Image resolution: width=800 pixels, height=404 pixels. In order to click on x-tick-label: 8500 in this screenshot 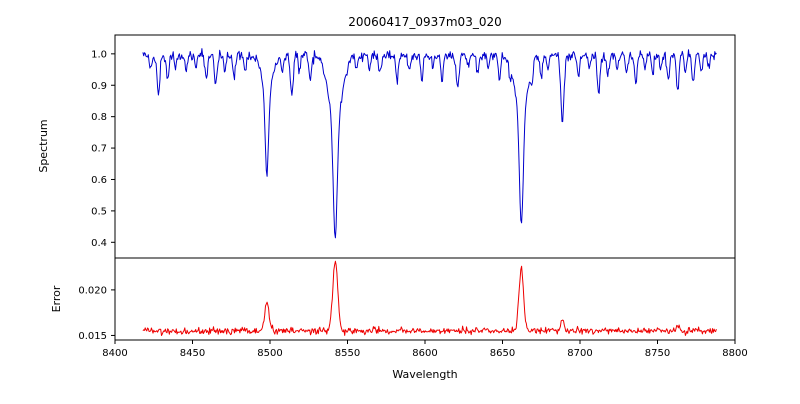, I will do `click(269, 353)`.